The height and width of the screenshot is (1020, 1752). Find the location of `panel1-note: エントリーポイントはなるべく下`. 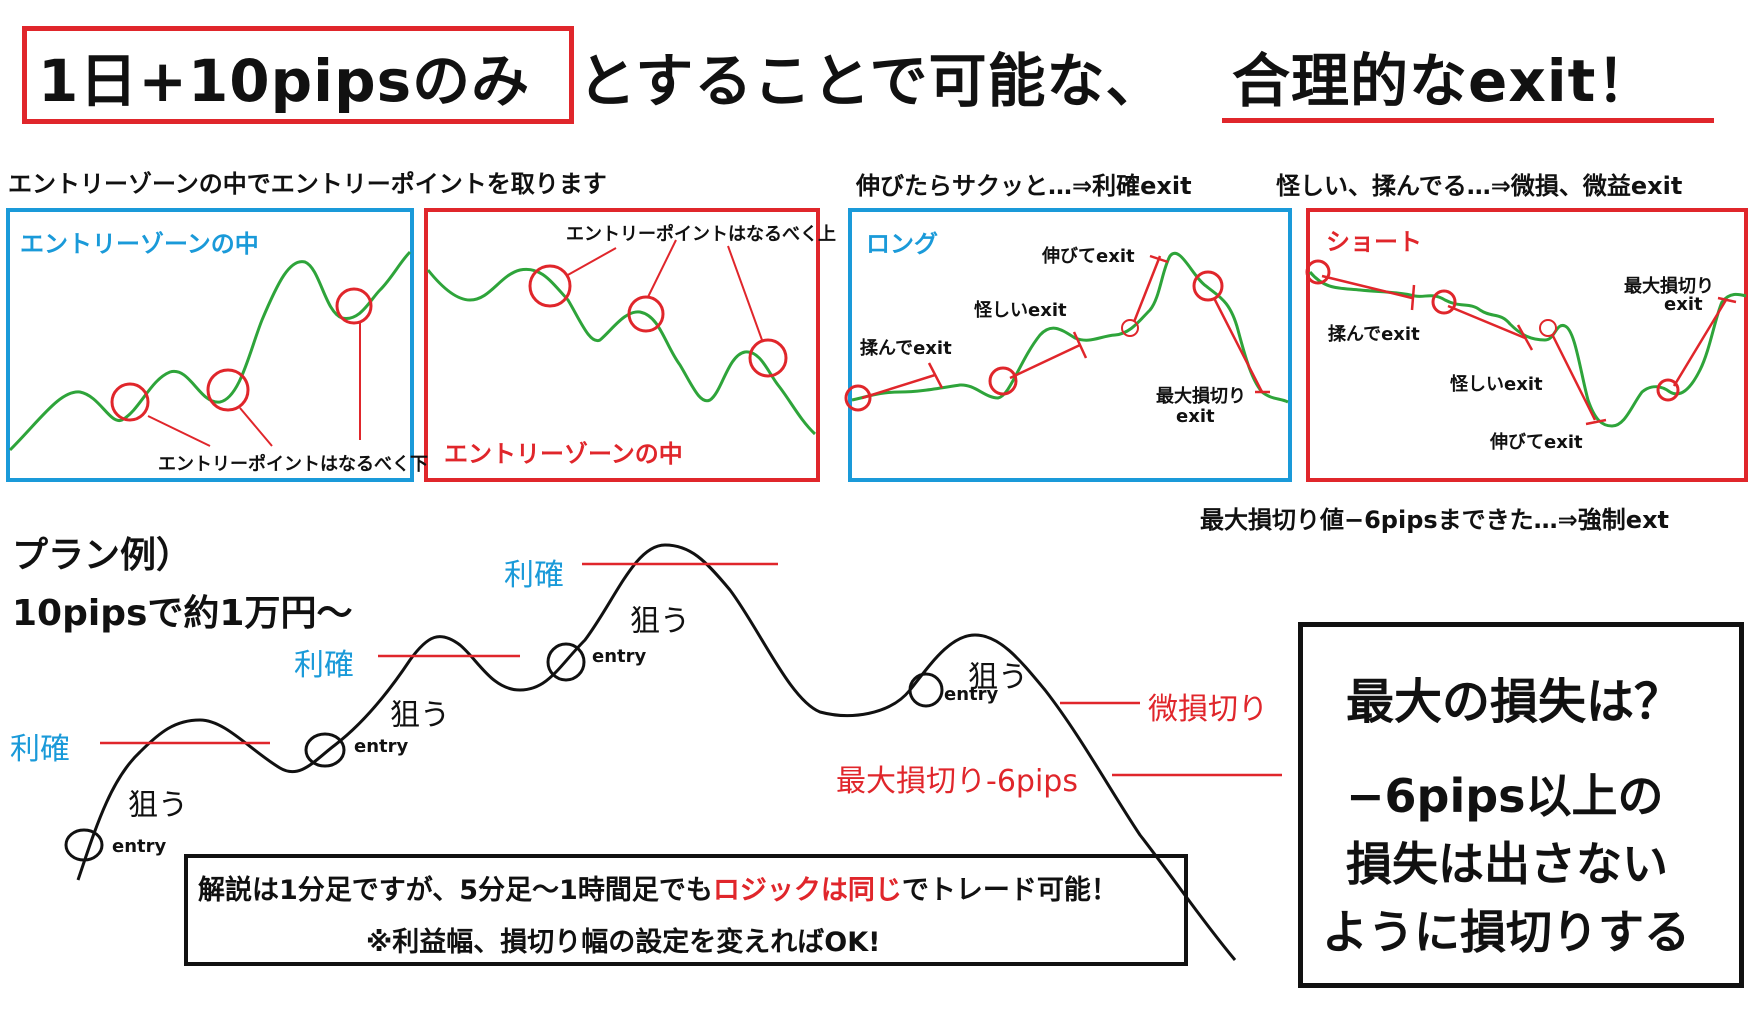

panel1-note: エントリーポイントはなるべく下 is located at coordinates (293, 464).